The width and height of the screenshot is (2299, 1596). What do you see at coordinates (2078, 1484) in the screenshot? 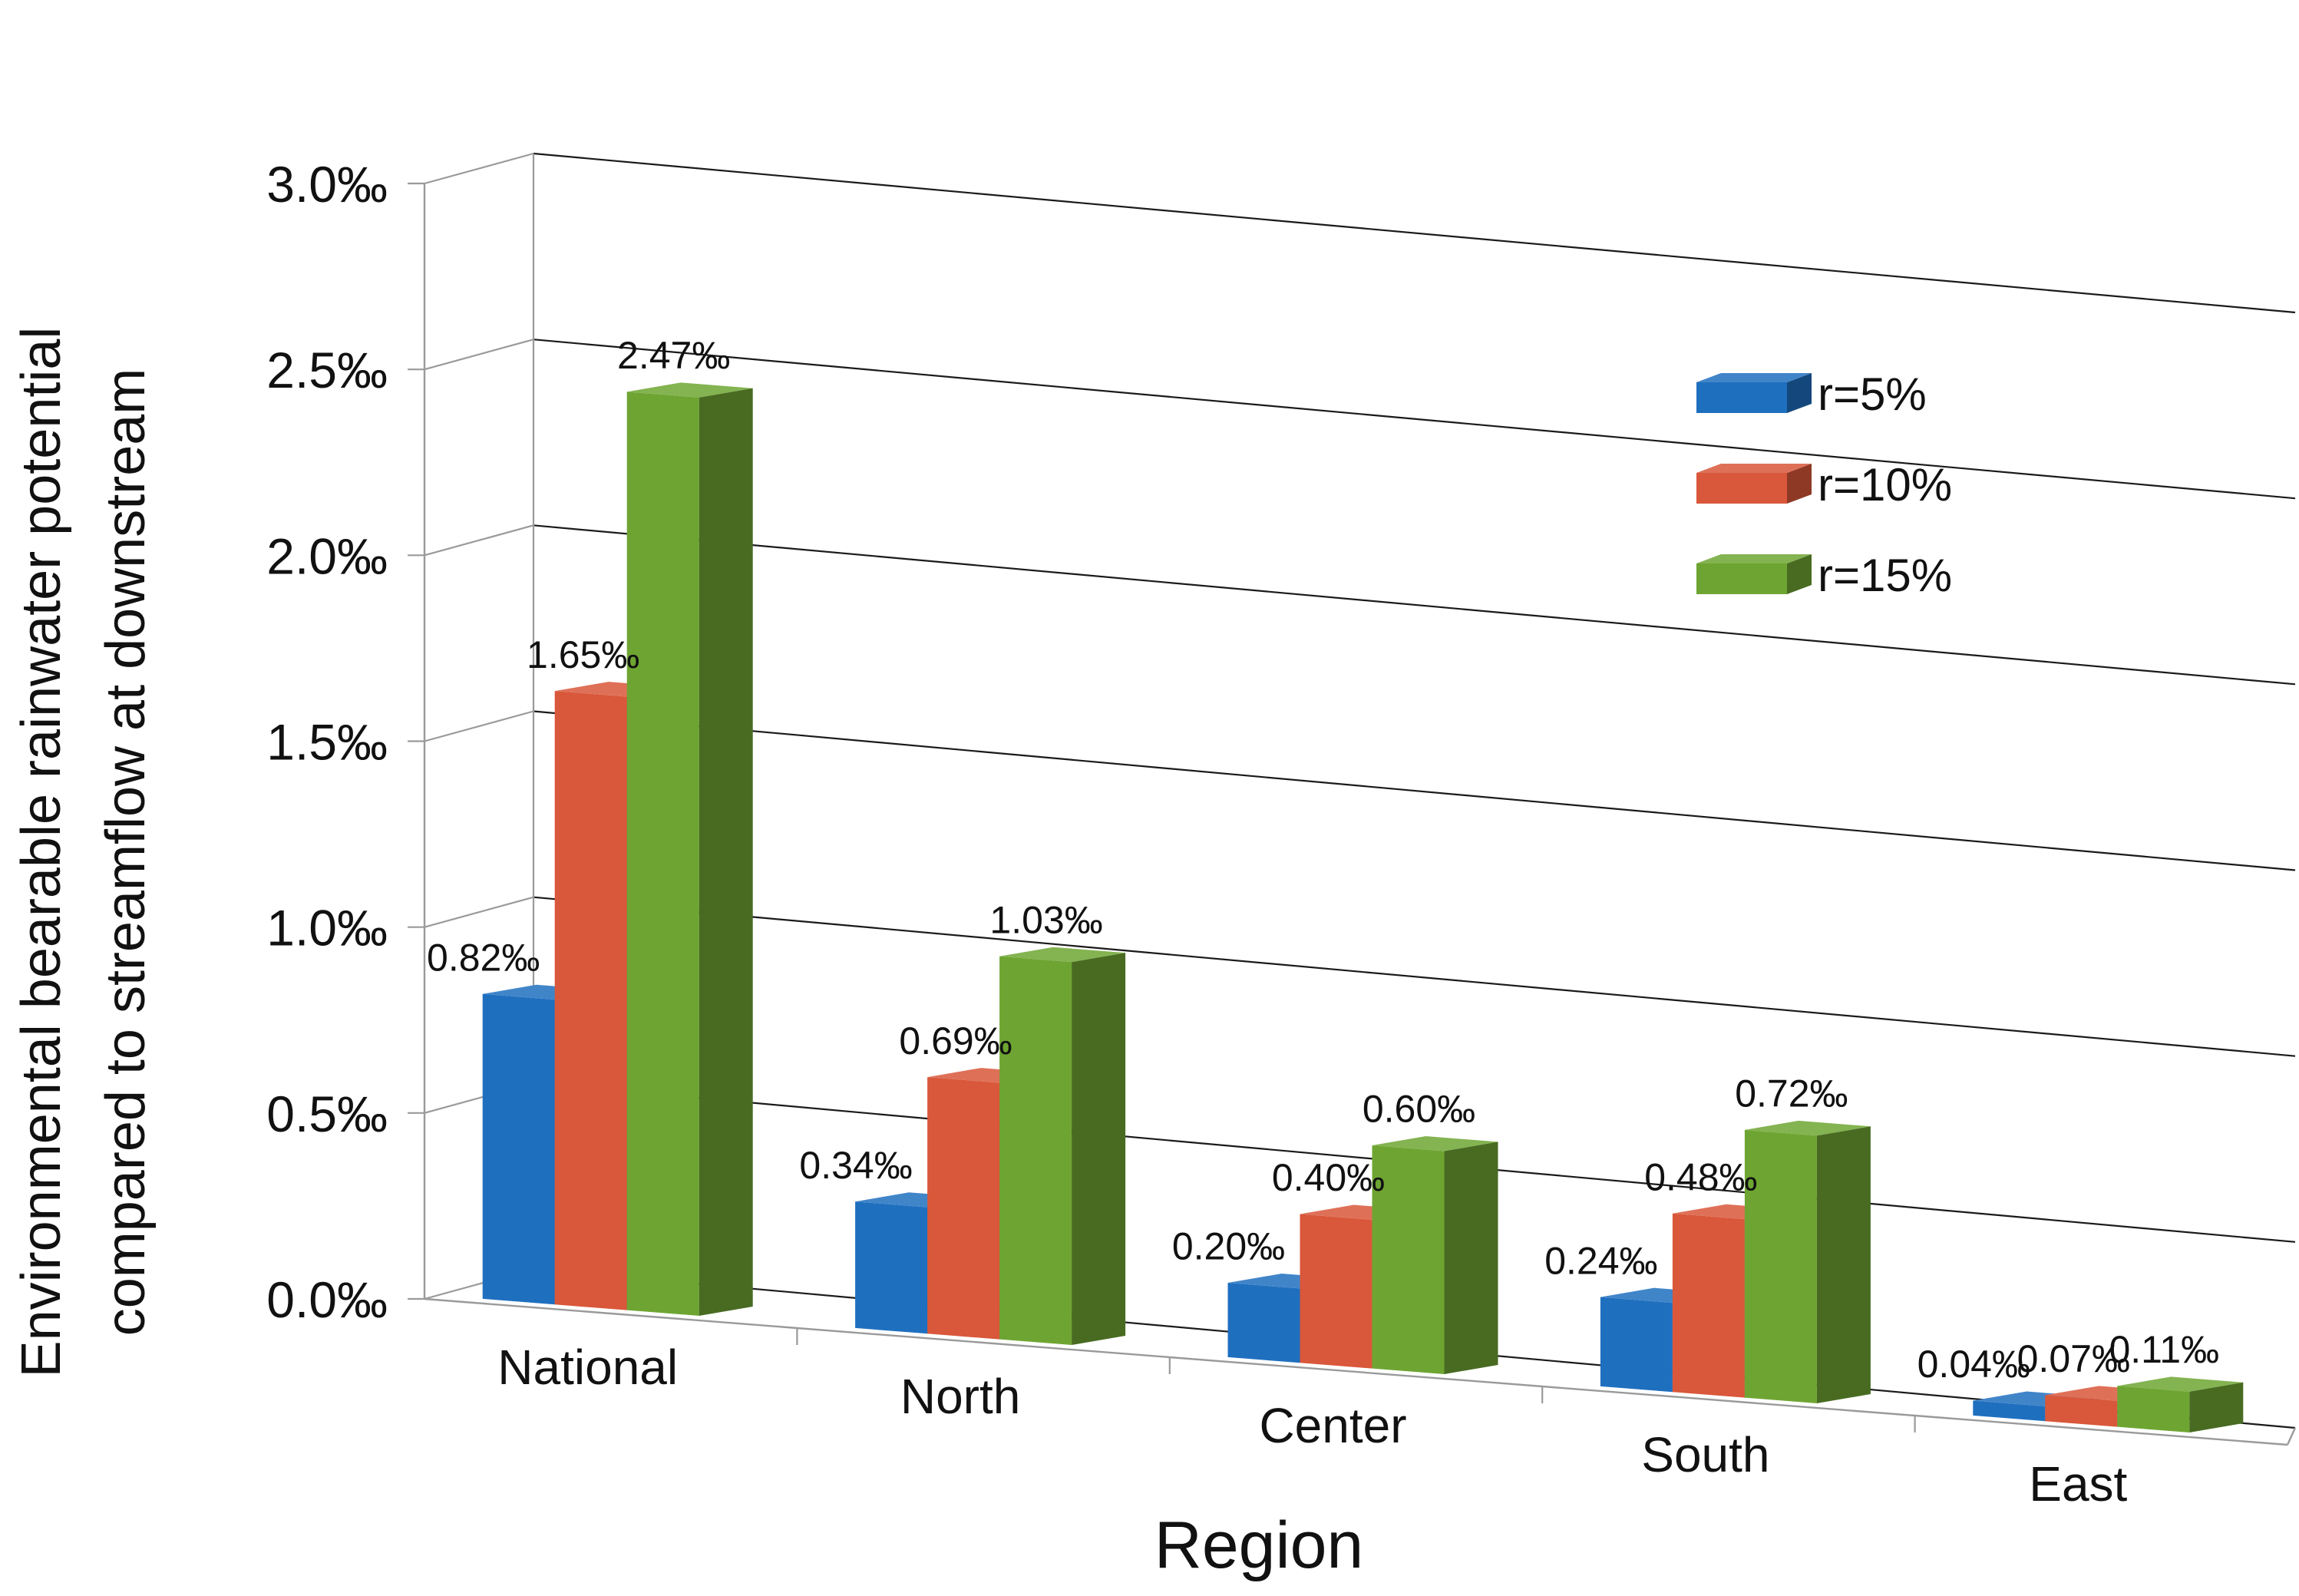
I see `x-tick-label: East` at bounding box center [2078, 1484].